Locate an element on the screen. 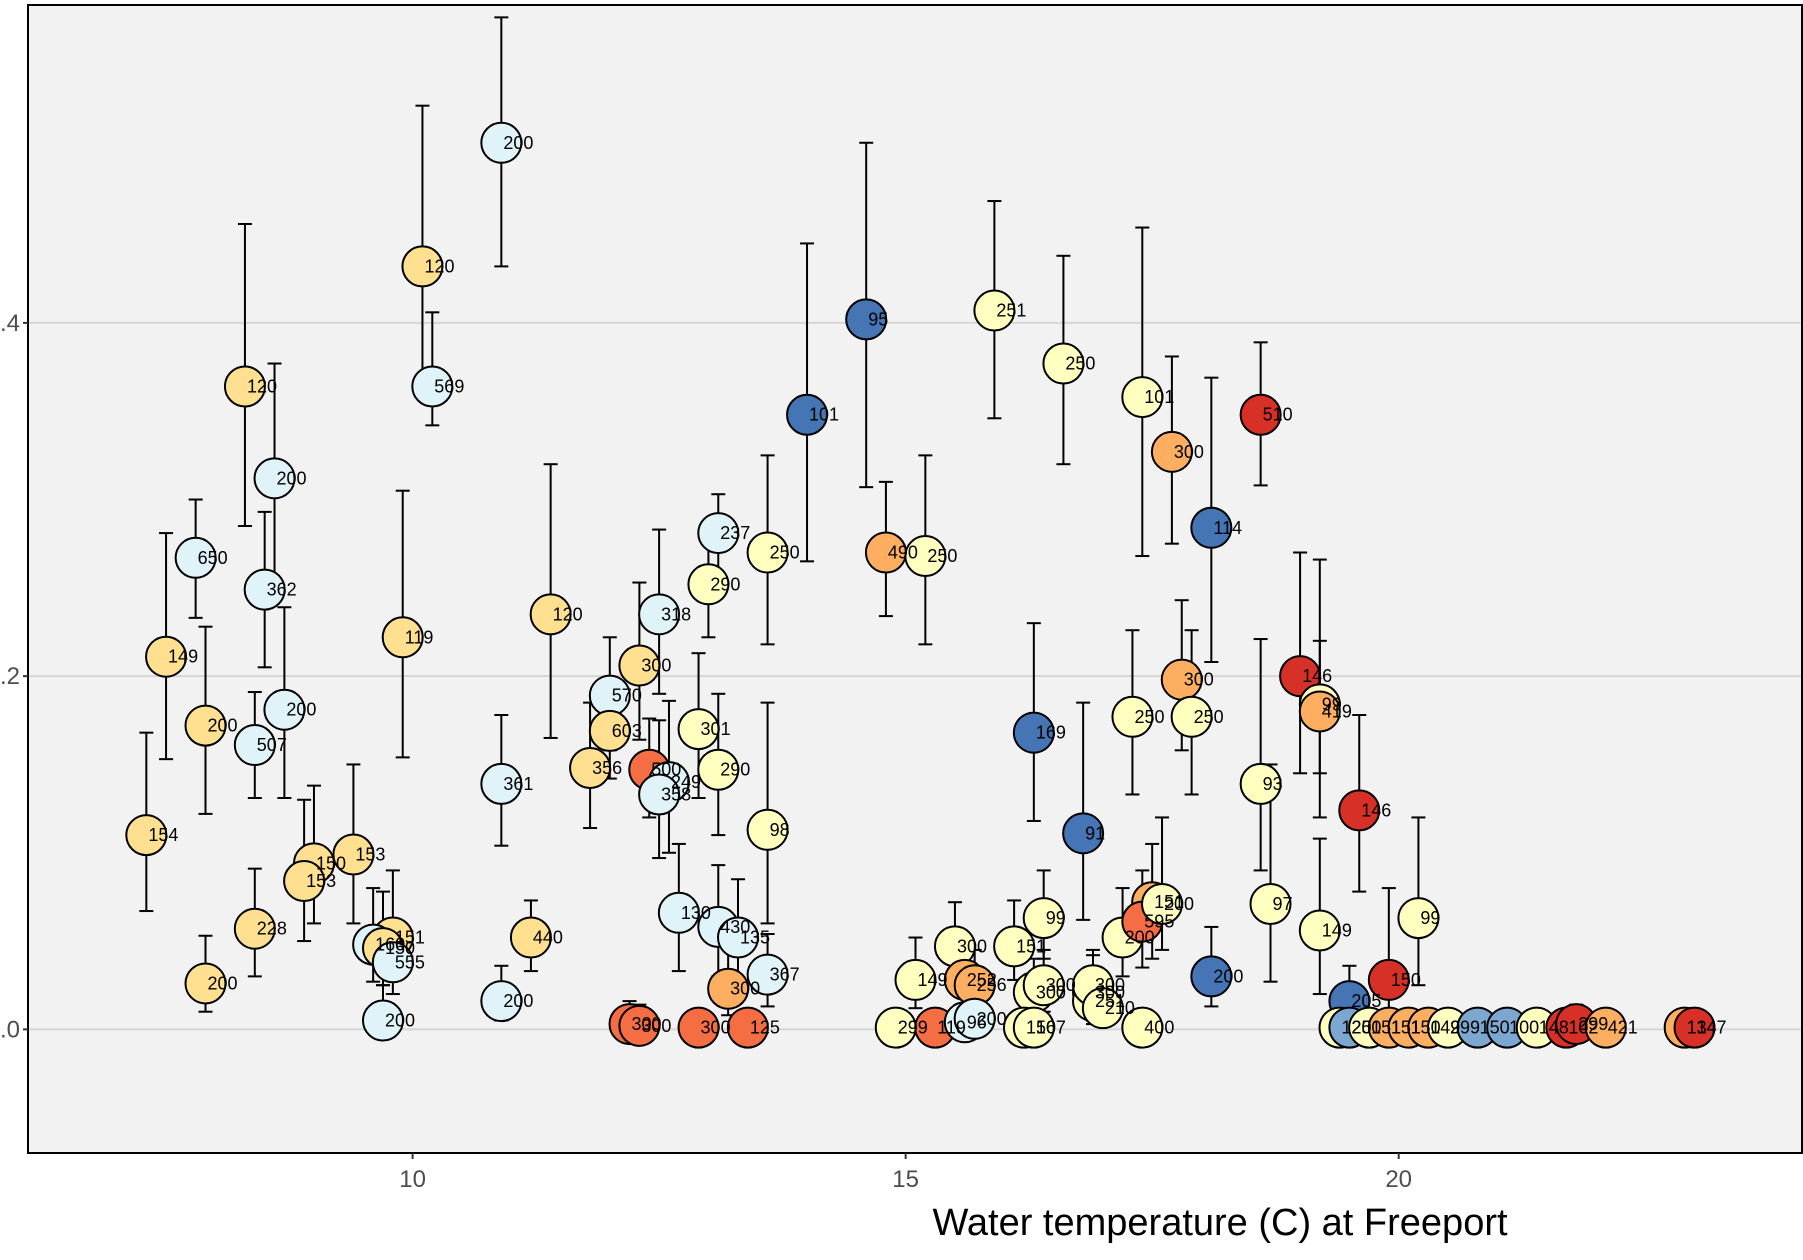 The height and width of the screenshot is (1260, 1803). point-label: 146 is located at coordinates (1376, 810).